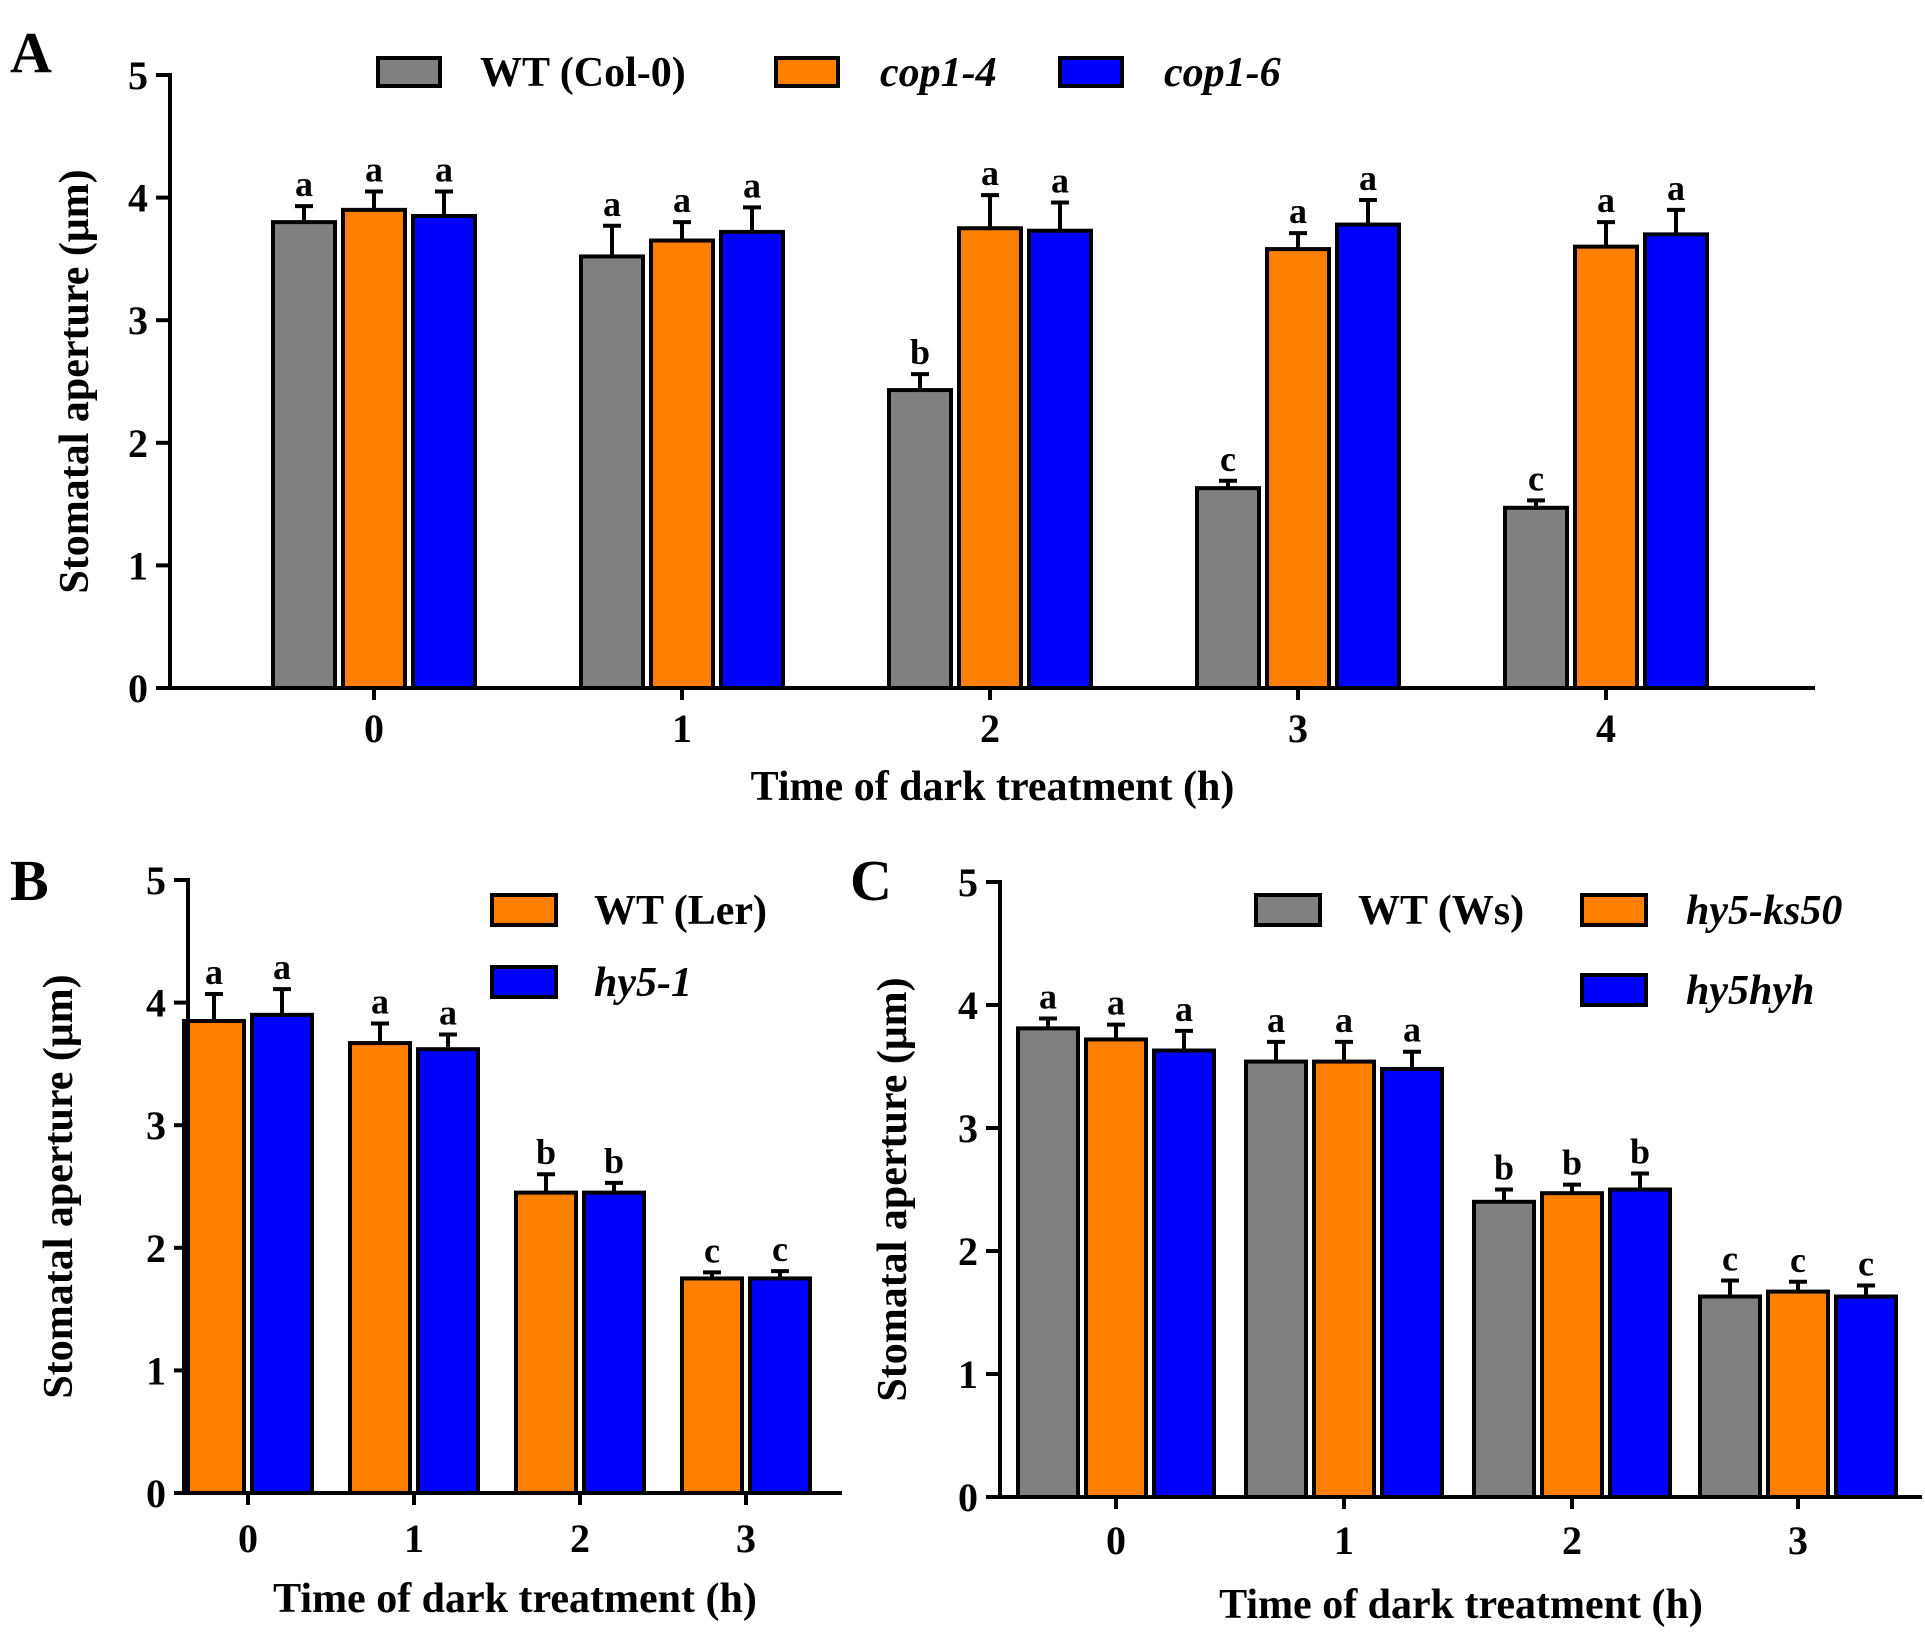 The image size is (1925, 1650). What do you see at coordinates (1606, 728) in the screenshot?
I see `x-tick-label: 4` at bounding box center [1606, 728].